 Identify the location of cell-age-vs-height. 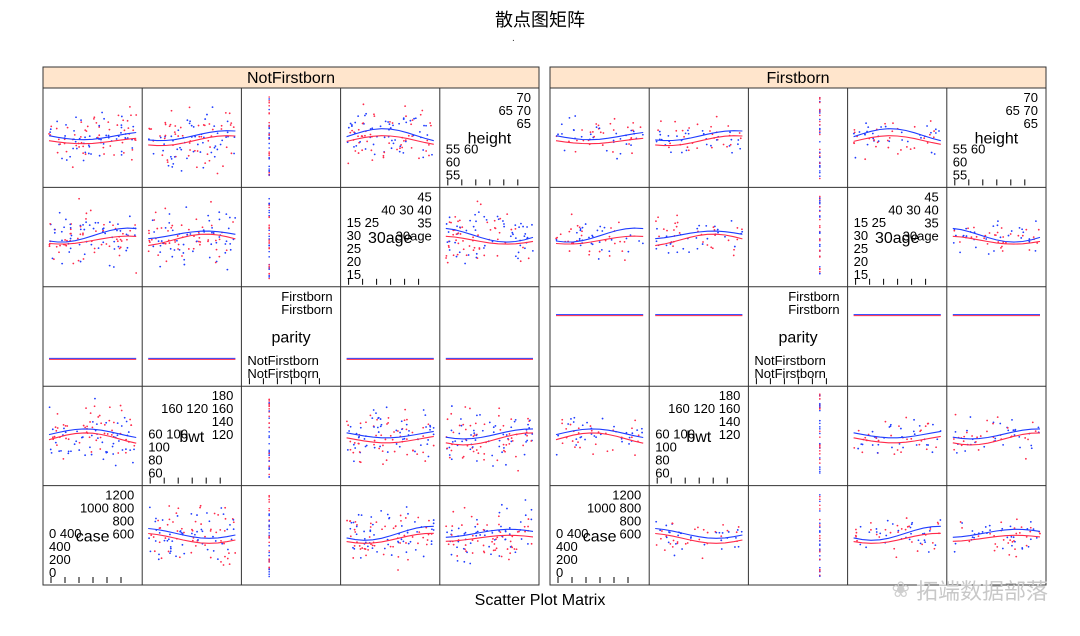
(93, 235).